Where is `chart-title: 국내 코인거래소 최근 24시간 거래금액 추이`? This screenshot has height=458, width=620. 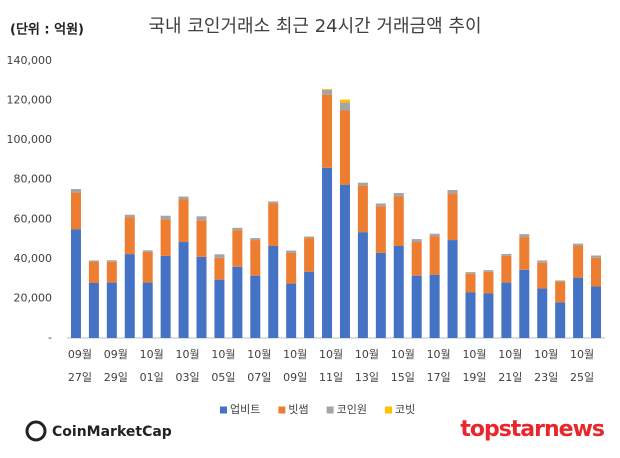 chart-title: 국내 코인거래소 최근 24시간 거래금액 추이 is located at coordinates (314, 26).